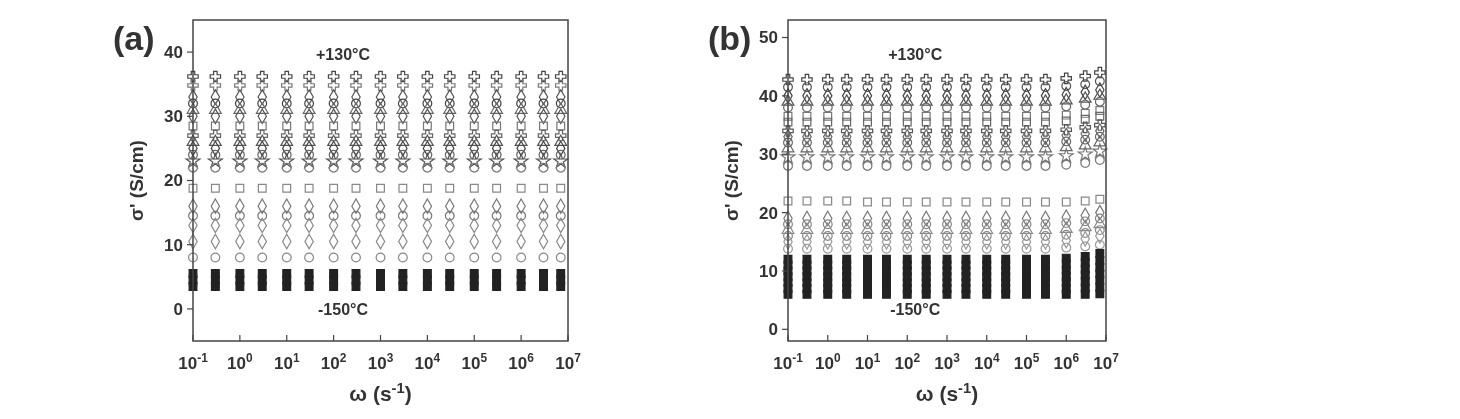 The height and width of the screenshot is (419, 1460). Describe the element at coordinates (380, 392) in the screenshot. I see `x-axis-title: ω (s$^{-1}$)` at that location.